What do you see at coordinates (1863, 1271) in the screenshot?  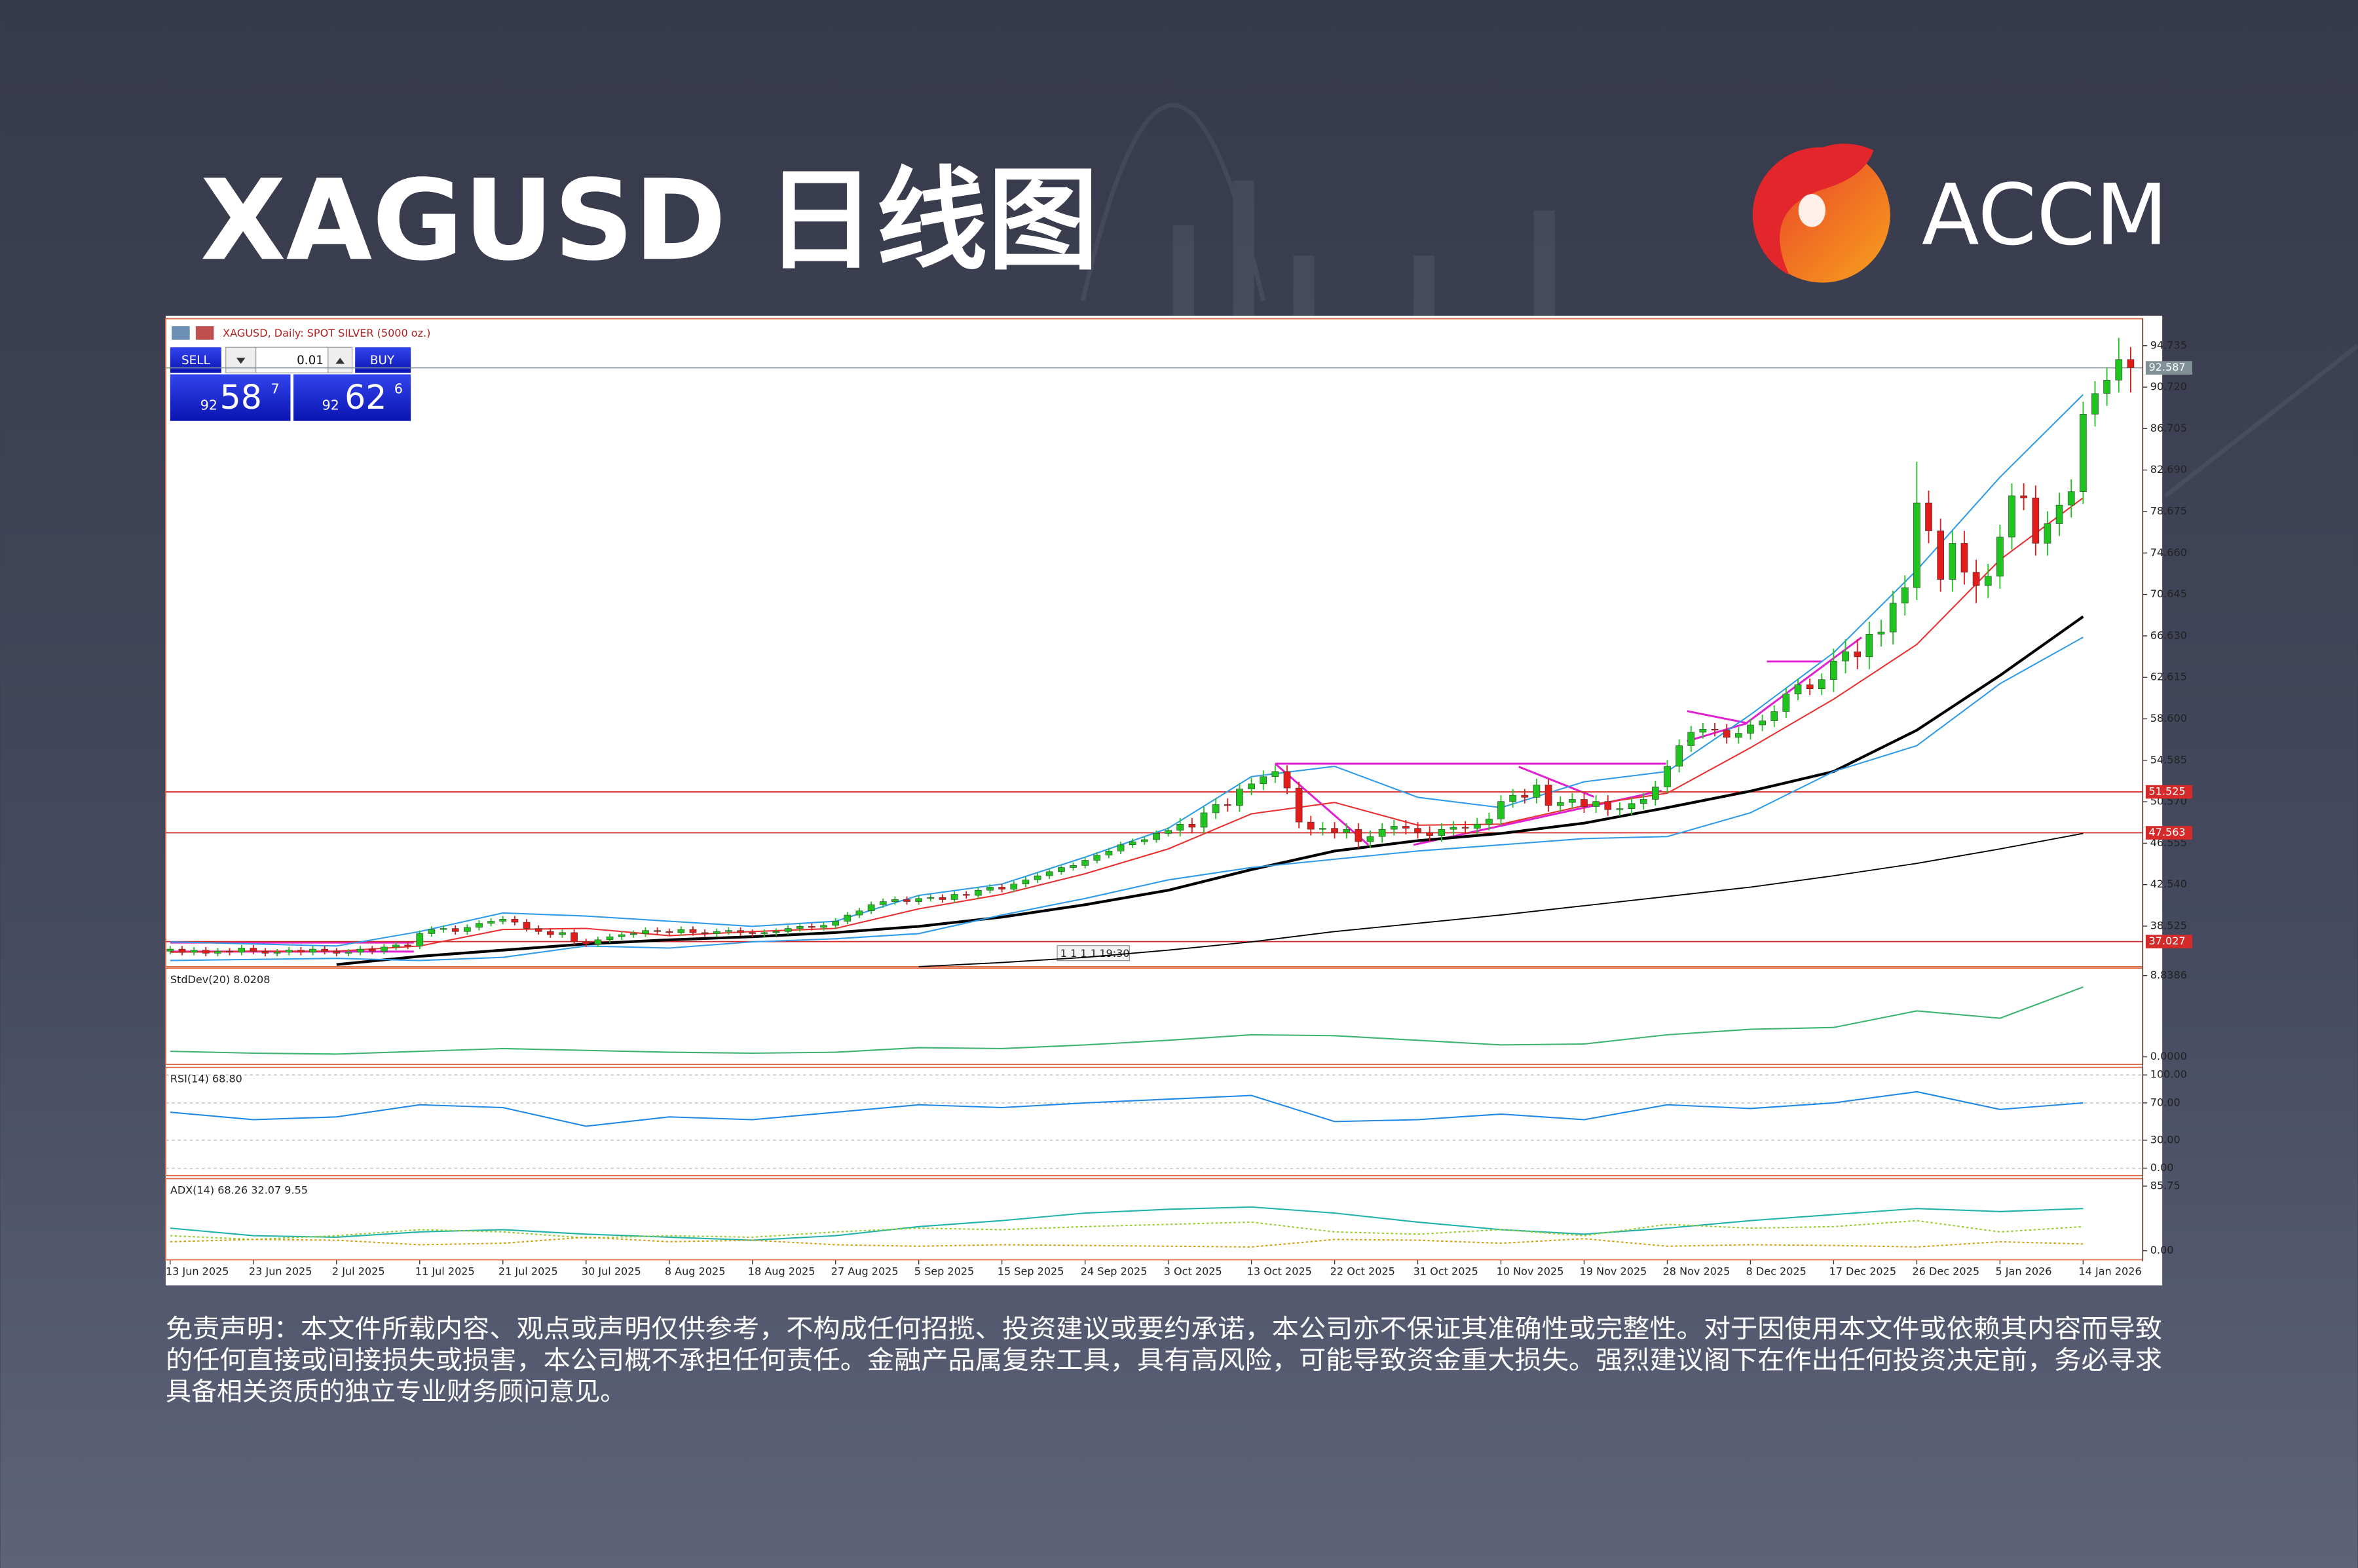 I see `x-tick-label: 17 Dec 2025` at bounding box center [1863, 1271].